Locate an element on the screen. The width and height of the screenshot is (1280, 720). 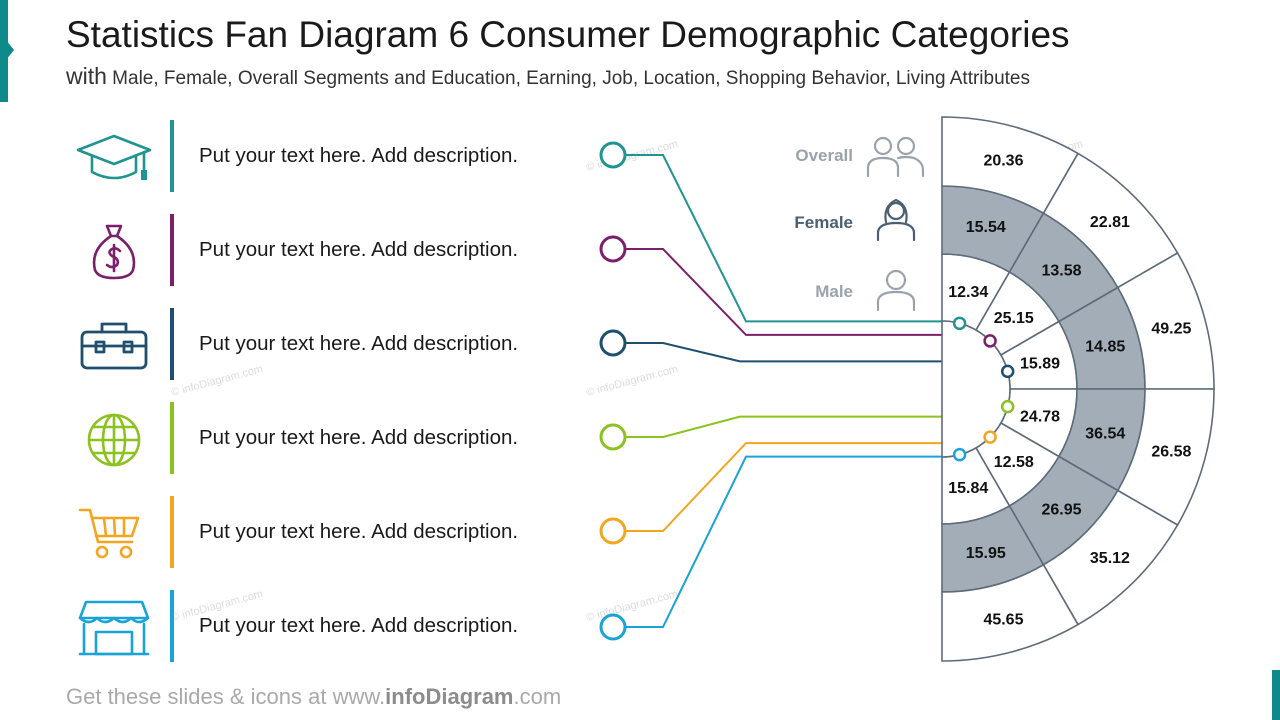
footer-suffix: .com is located at coordinates (537, 696).